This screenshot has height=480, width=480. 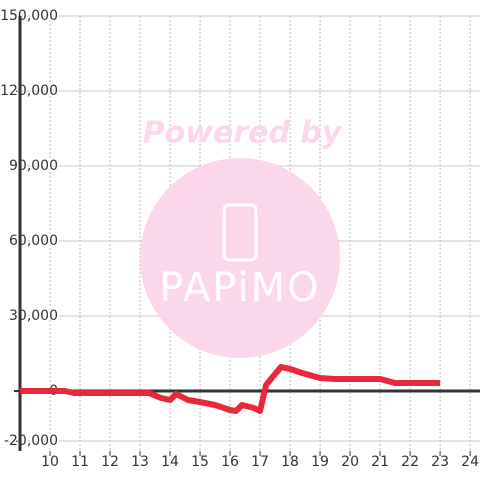 I want to click on x-tick-label: 12, so click(x=110, y=462).